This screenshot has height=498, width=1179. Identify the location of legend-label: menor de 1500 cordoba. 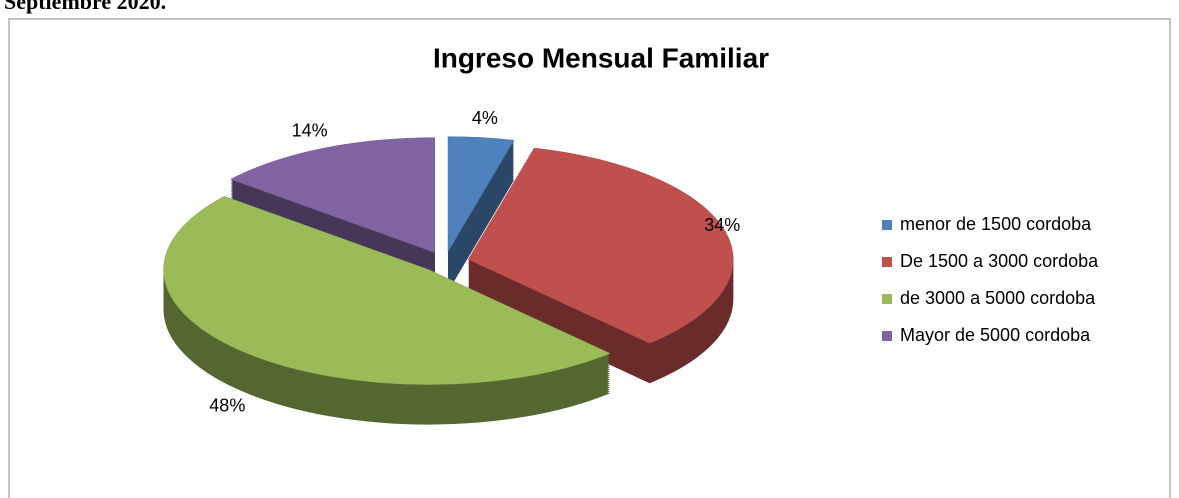
(996, 224).